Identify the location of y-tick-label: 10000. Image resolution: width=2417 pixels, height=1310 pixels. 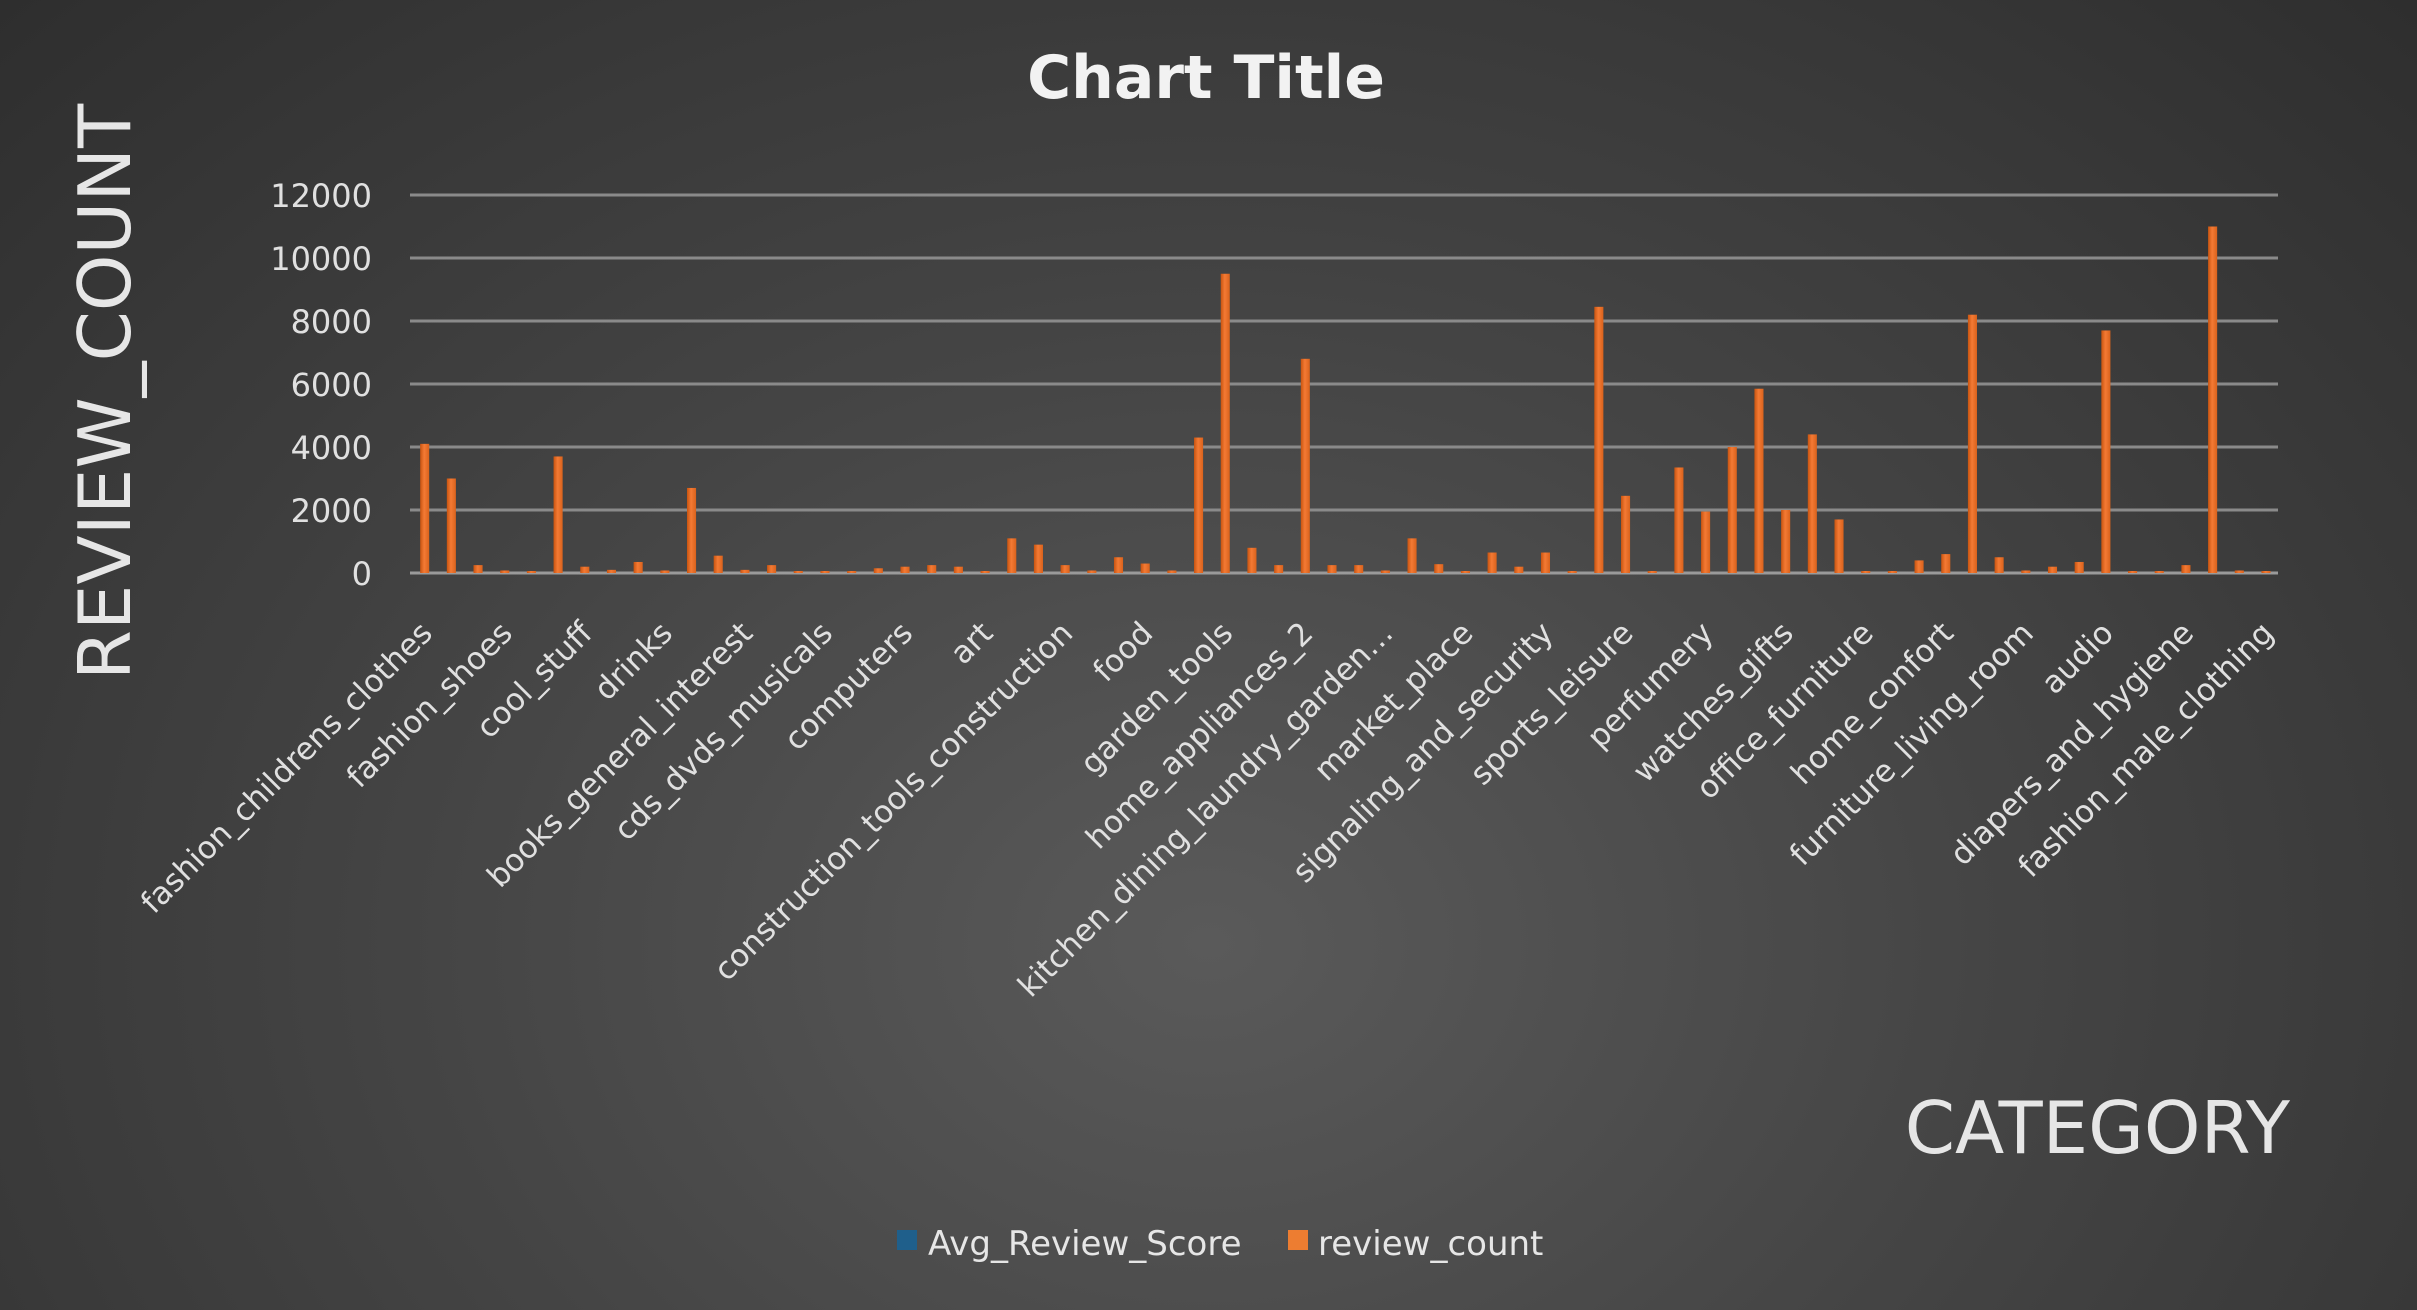
(321, 259).